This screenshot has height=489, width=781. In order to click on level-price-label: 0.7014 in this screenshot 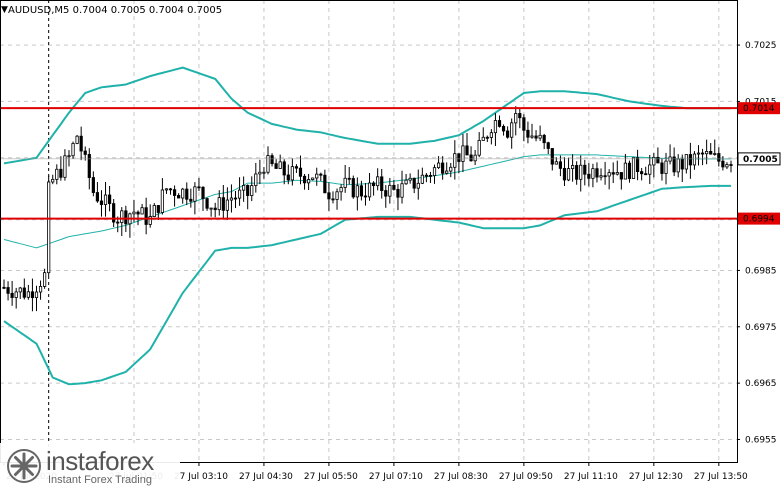, I will do `click(759, 109)`.